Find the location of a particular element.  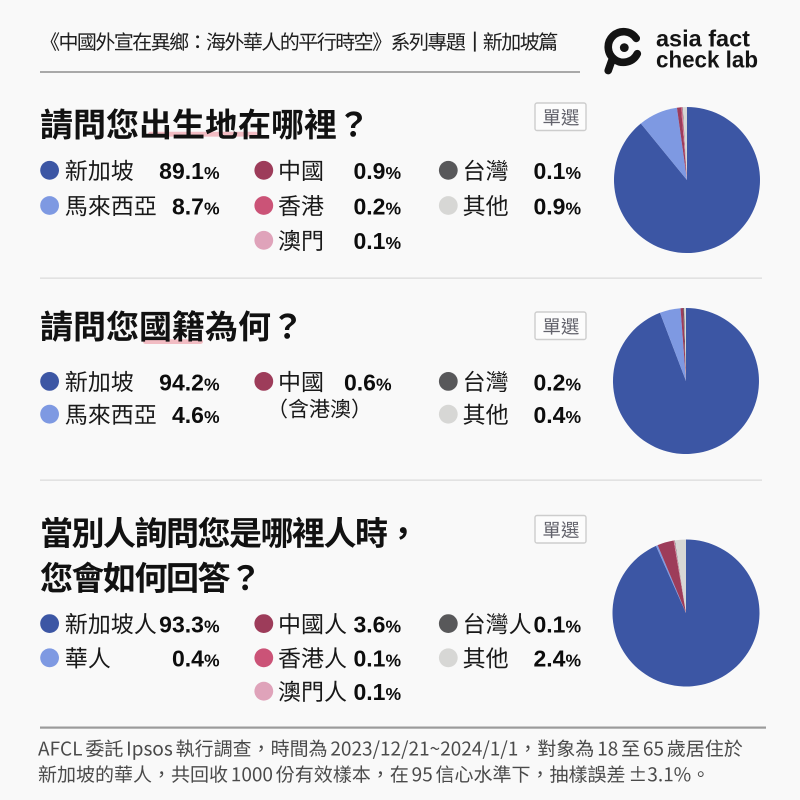

svg-text: 2.4% is located at coordinates (557, 659).